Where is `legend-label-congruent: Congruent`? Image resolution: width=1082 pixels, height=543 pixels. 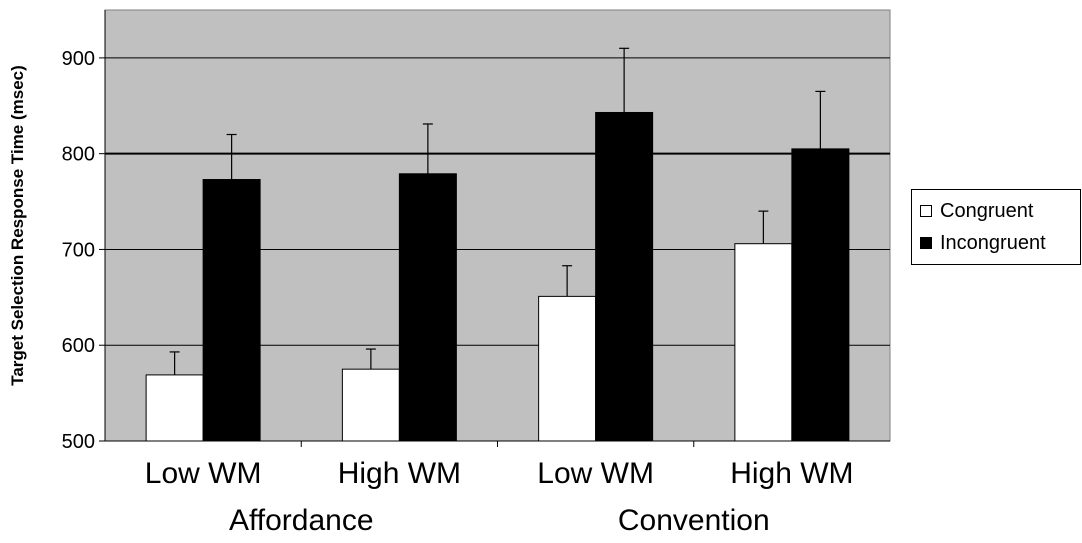 legend-label-congruent: Congruent is located at coordinates (987, 210).